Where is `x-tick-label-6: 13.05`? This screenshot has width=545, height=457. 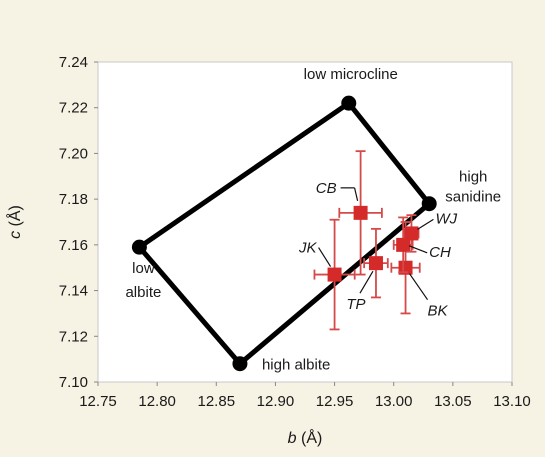
x-tick-label-6: 13.05 is located at coordinates (453, 401).